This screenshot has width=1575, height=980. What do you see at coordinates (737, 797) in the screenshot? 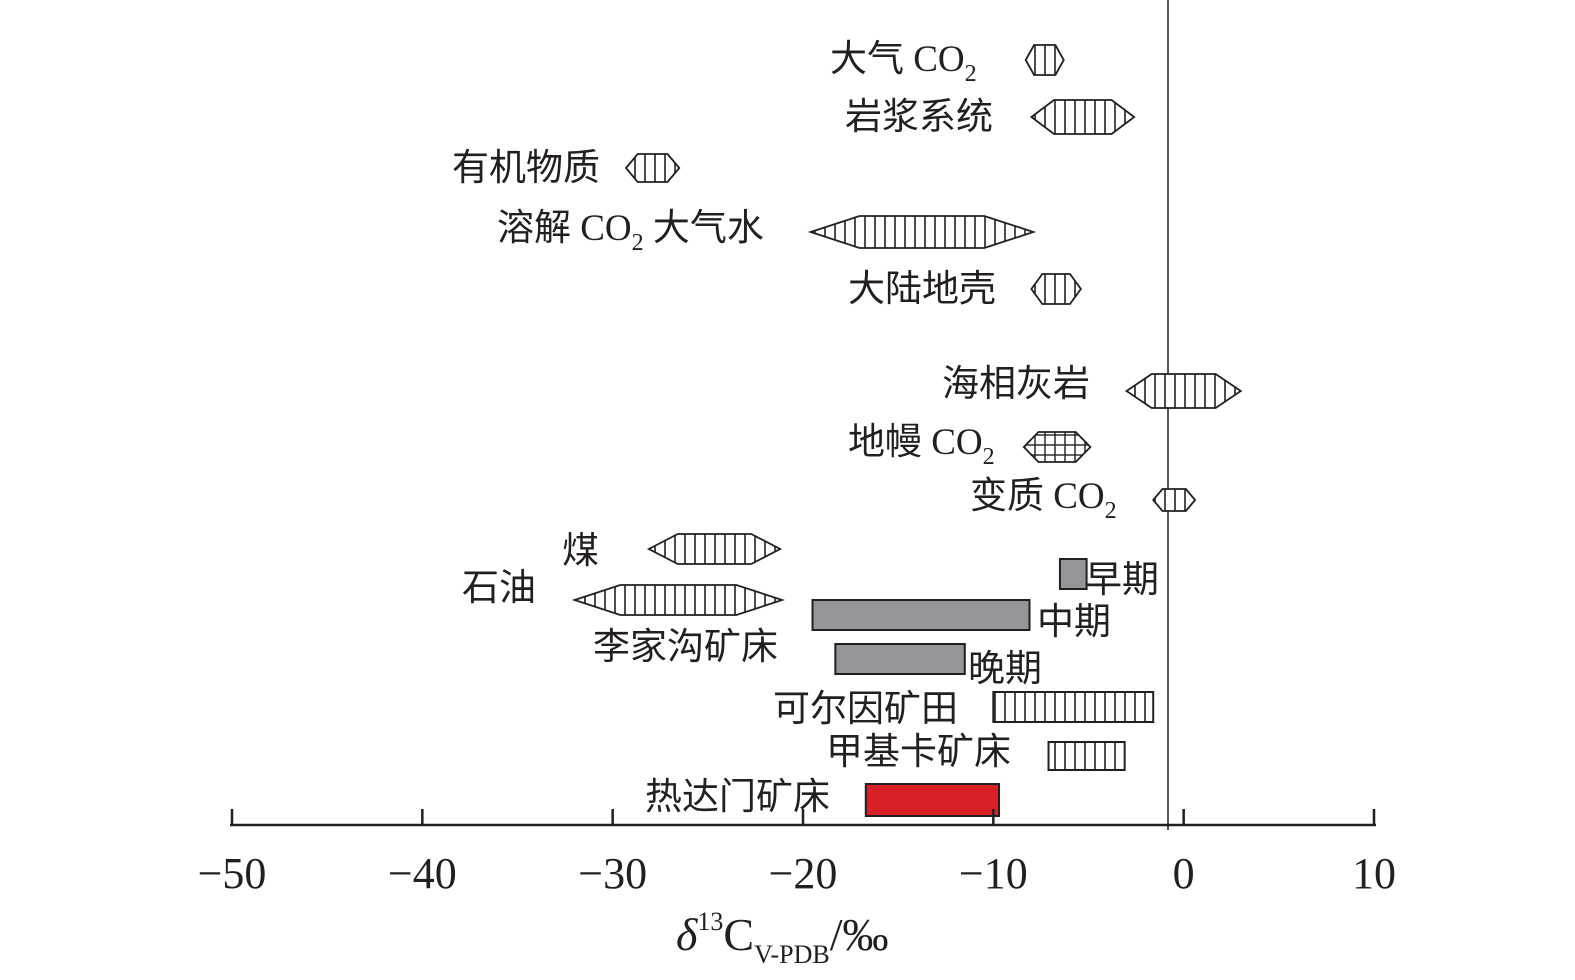
I see `deposit-label: 热达门矿床` at bounding box center [737, 797].